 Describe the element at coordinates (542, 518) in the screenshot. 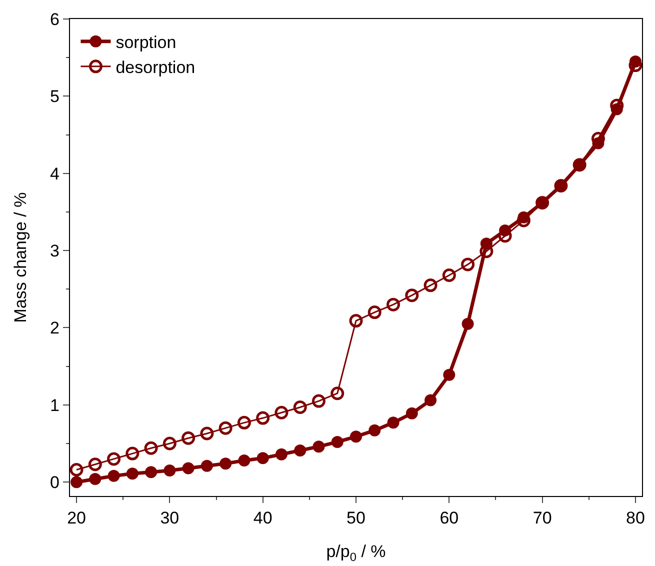

I see `x-tick-label: 70` at that location.